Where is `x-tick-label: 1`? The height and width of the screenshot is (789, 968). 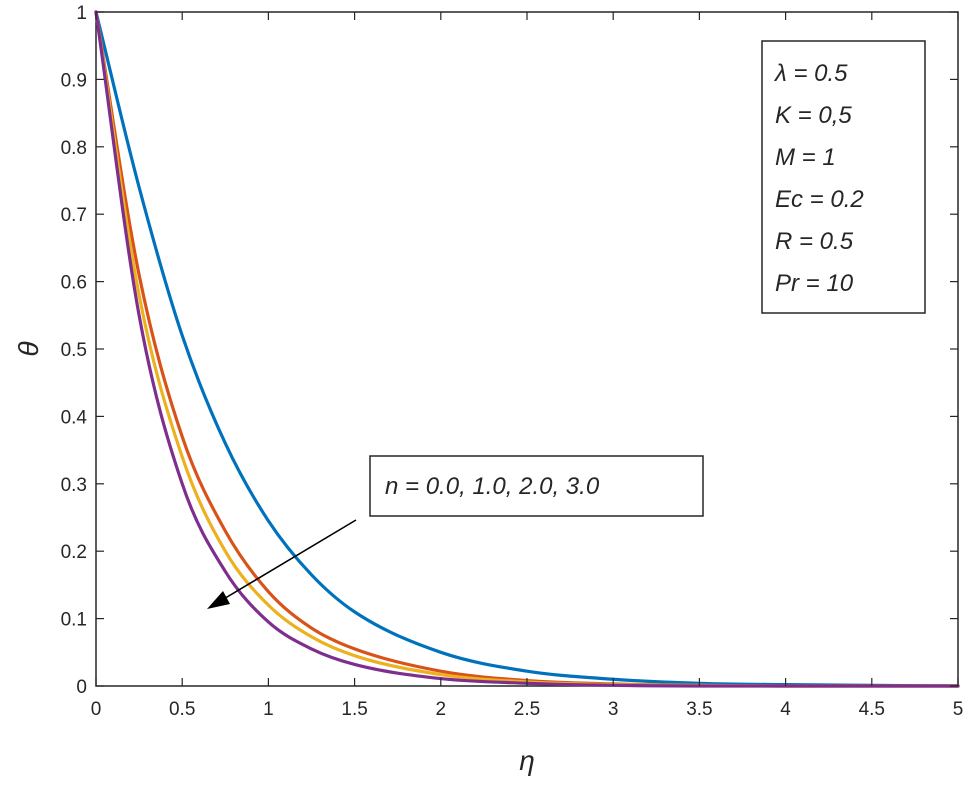 x-tick-label: 1 is located at coordinates (268, 709).